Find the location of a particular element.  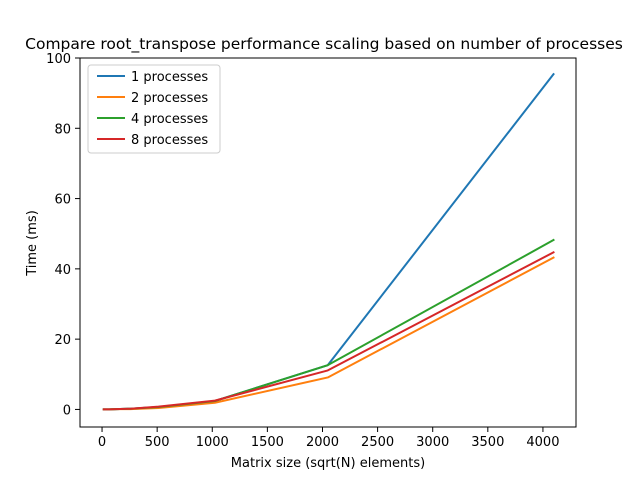

x-tick-label: 3500 is located at coordinates (487, 442).